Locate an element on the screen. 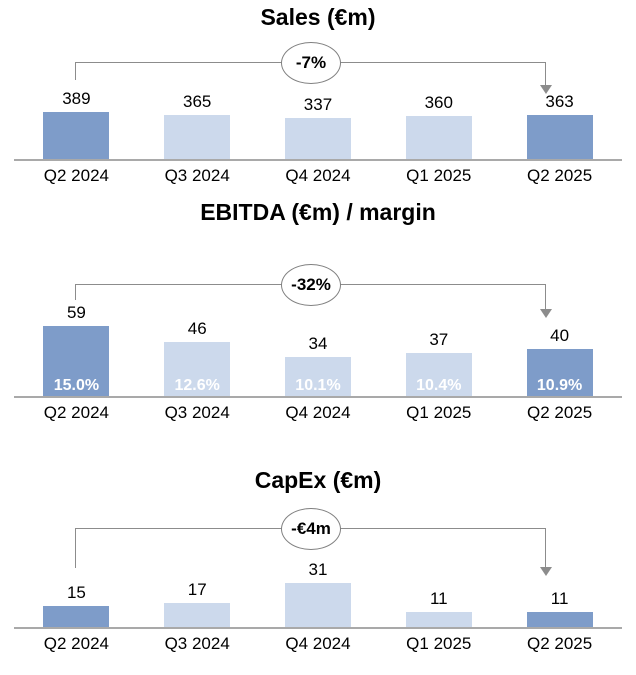 Image resolution: width=636 pixels, height=675 pixels. bar-q2-2025: 10.9% is located at coordinates (559, 373).